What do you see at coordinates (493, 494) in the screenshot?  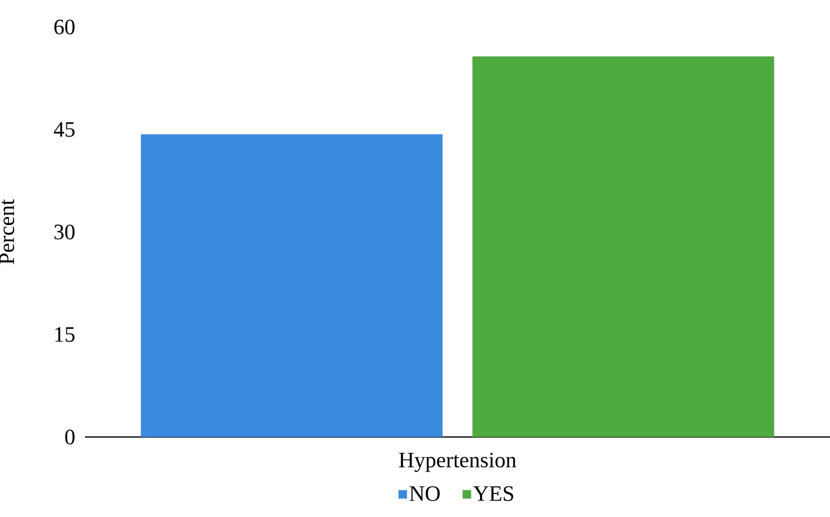 I see `legend-label: YES` at bounding box center [493, 494].